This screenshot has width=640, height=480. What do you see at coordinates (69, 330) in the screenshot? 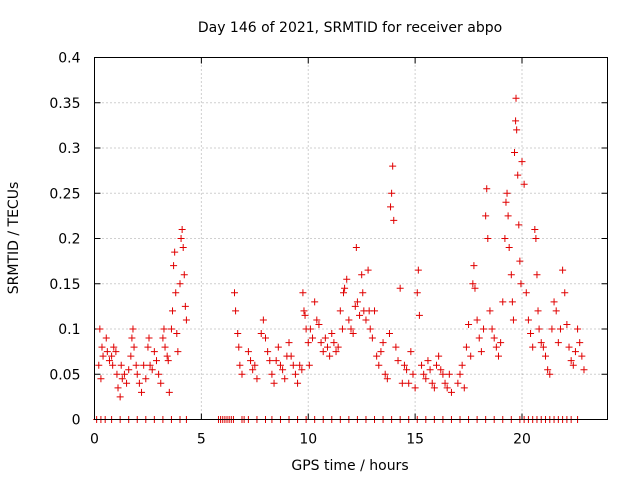
I see `y-tick-label: 0.1` at bounding box center [69, 330].